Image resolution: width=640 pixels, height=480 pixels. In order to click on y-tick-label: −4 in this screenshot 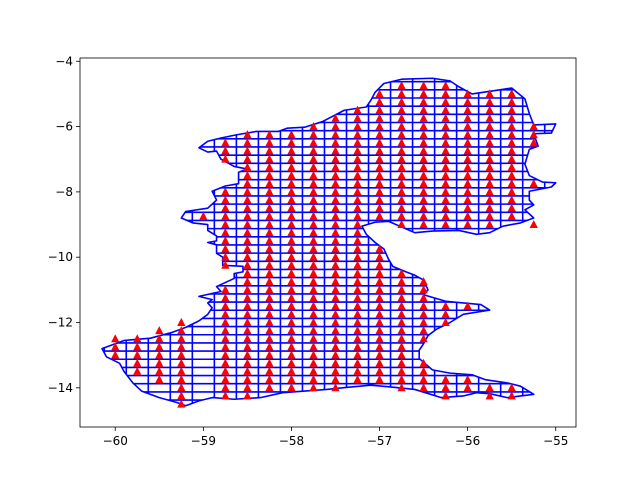, I will do `click(64, 61)`.